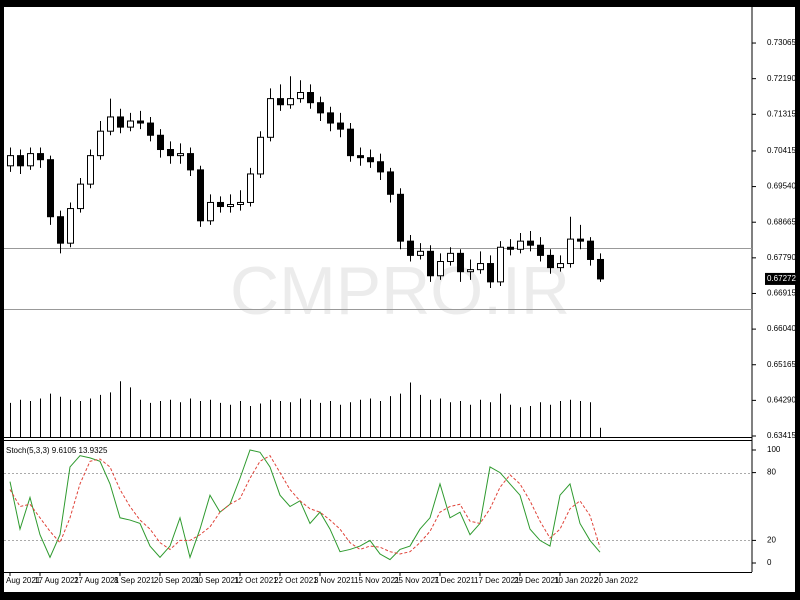 The height and width of the screenshot is (600, 800). I want to click on x-tick-label: 25 Nov 2021, so click(417, 580).